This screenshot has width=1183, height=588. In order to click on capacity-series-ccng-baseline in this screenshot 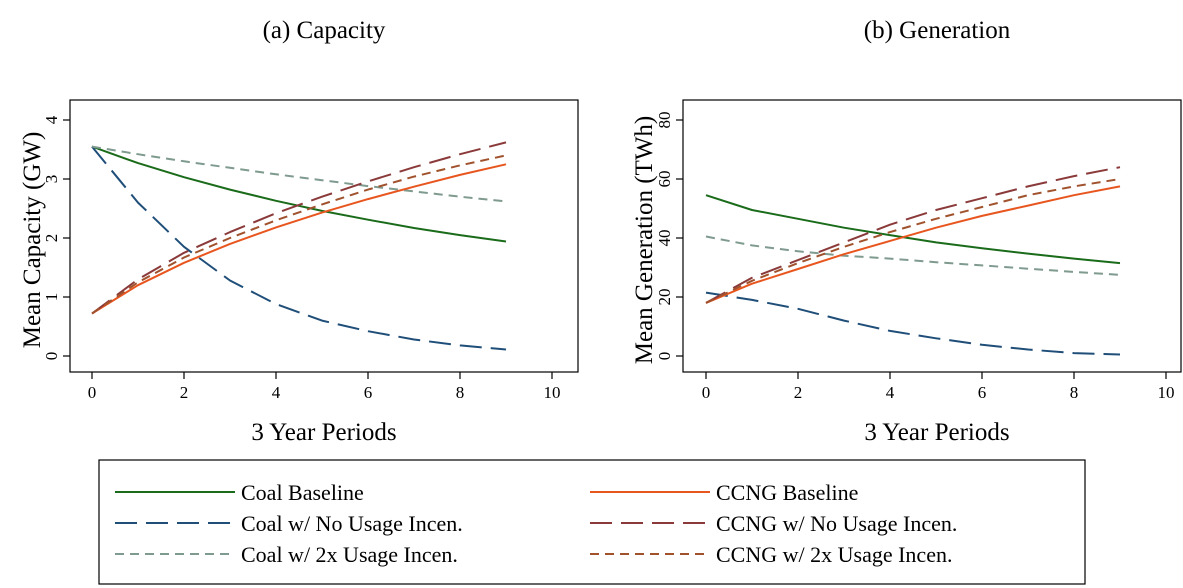, I will do `click(299, 239)`.